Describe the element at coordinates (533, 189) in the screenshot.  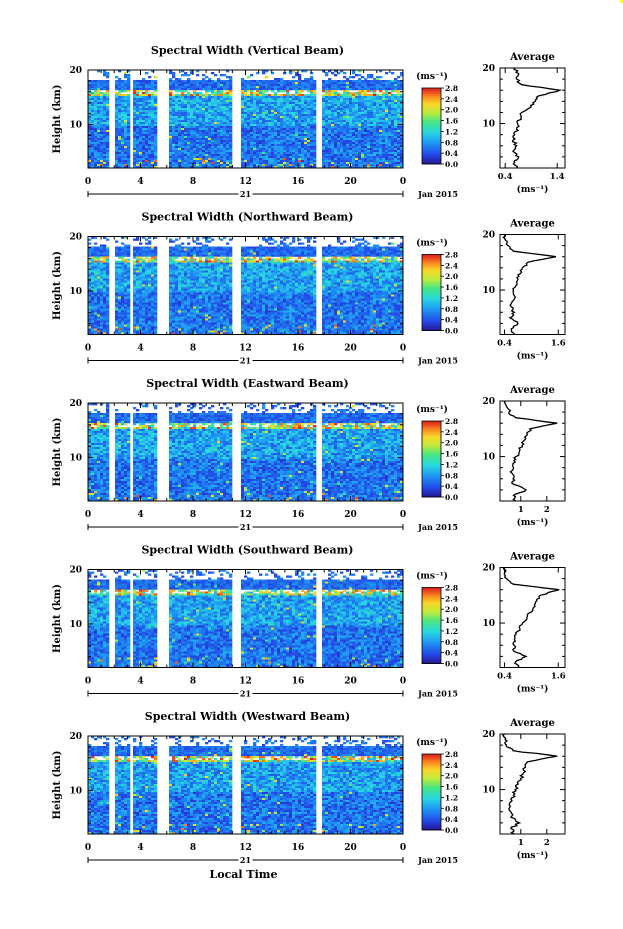
I see `average-x-unit: (ms⁻¹)` at that location.